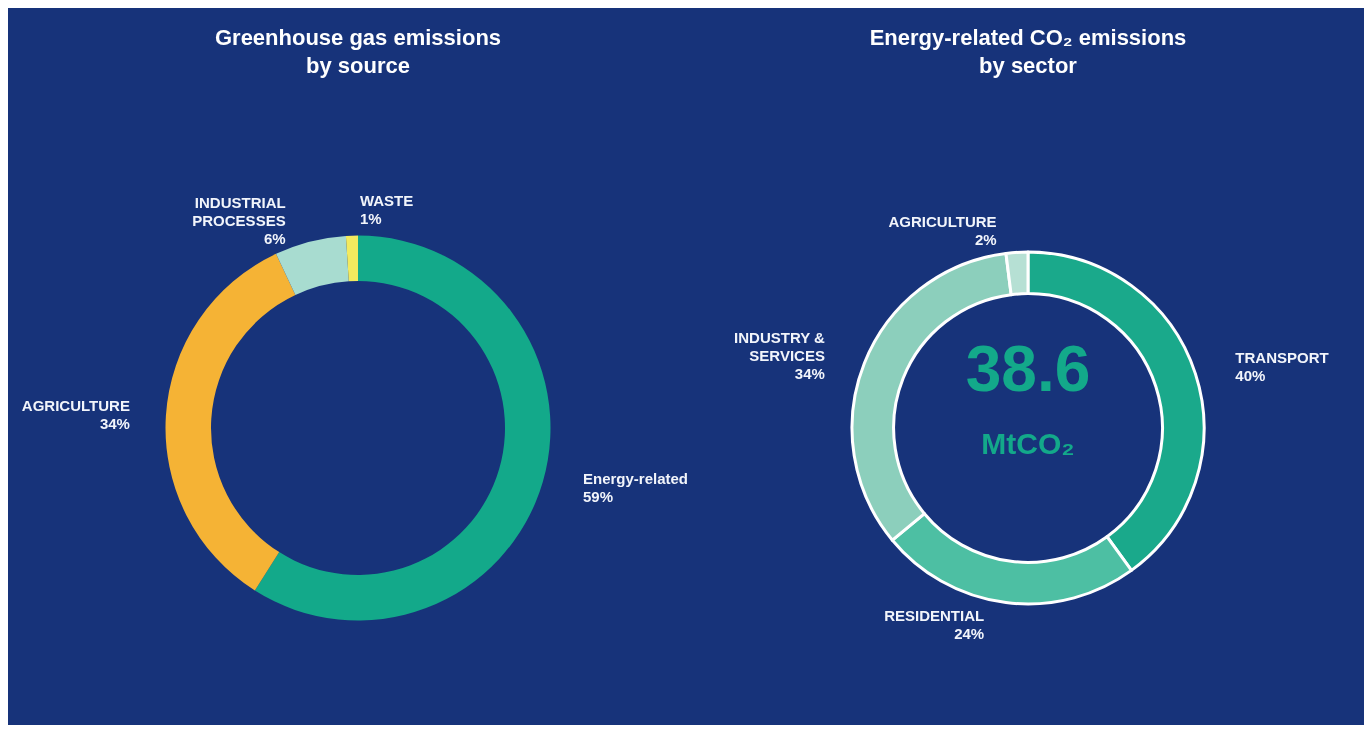 This screenshot has width=1372, height=733. What do you see at coordinates (1028, 443) in the screenshot?
I see `text: MtCO₂` at bounding box center [1028, 443].